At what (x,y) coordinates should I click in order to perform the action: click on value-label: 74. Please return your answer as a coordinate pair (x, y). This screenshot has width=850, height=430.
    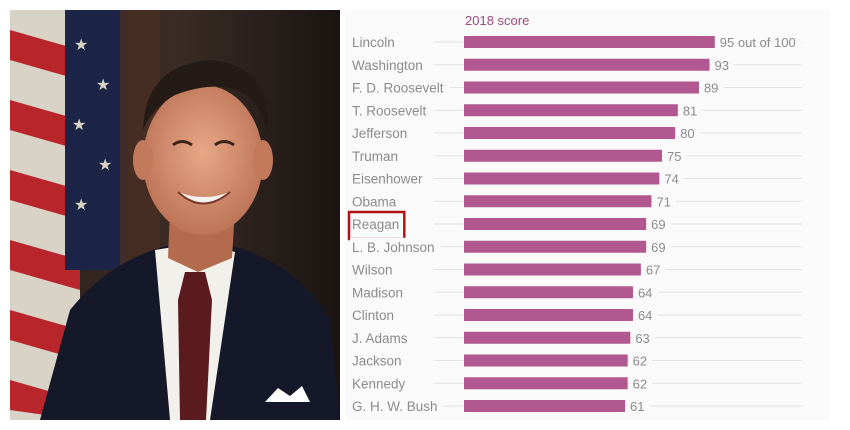
    Looking at the image, I should click on (671, 179).